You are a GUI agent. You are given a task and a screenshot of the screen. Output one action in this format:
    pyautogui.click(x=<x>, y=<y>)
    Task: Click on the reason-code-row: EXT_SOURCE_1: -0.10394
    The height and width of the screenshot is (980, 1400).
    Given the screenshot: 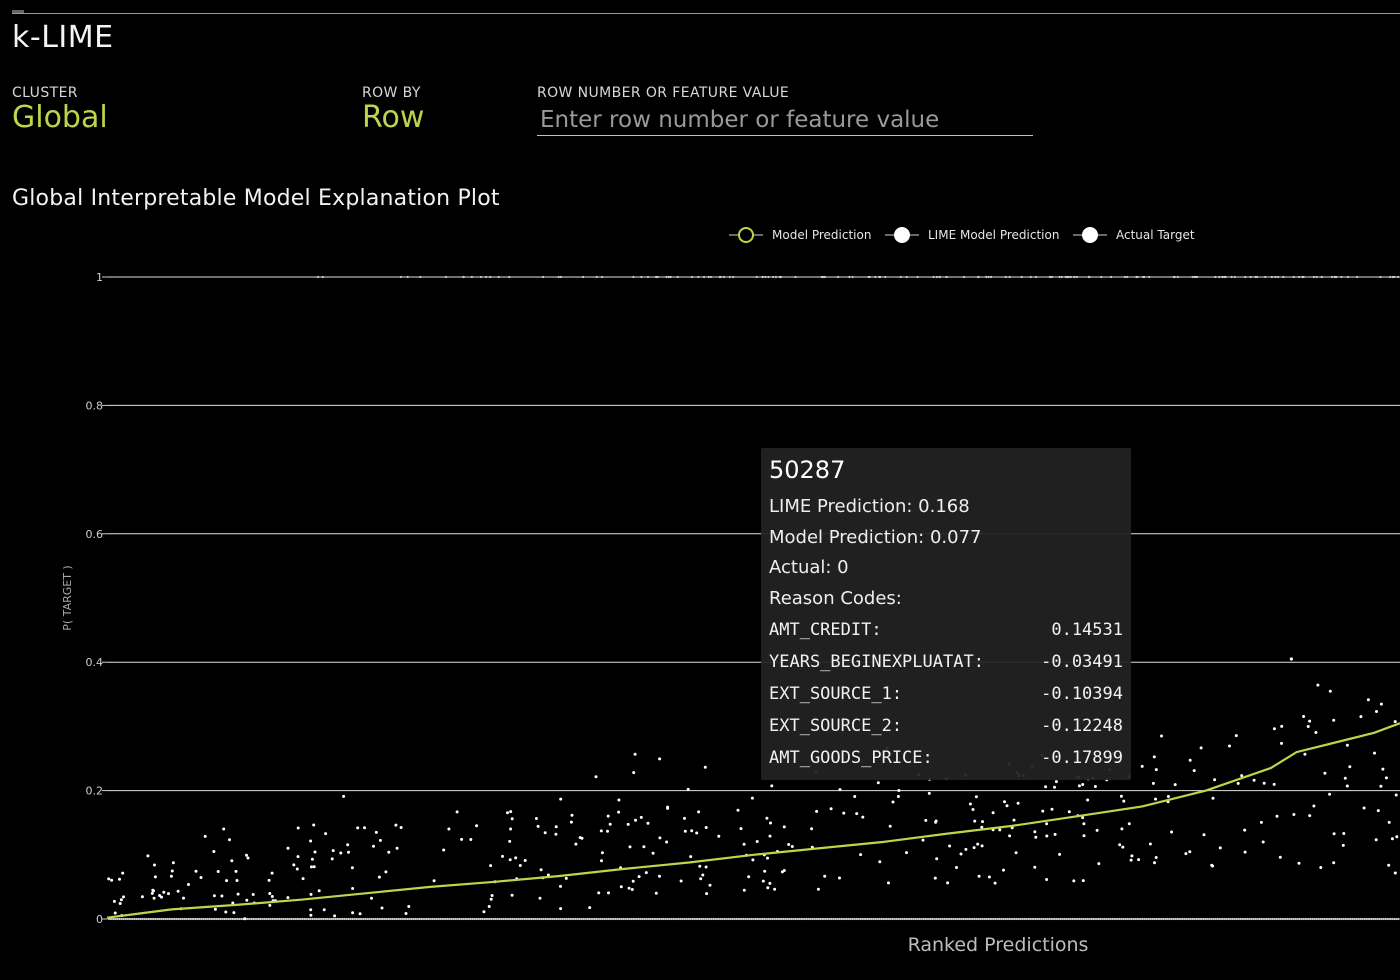 What is the action you would take?
    pyautogui.click(x=946, y=694)
    